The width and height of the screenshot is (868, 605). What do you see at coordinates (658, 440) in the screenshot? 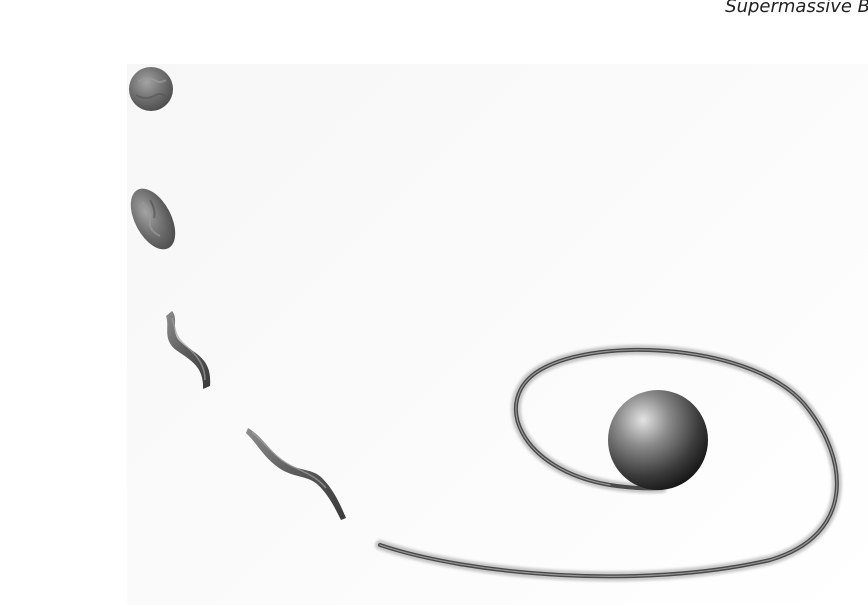
I see `black-hole-sphere` at bounding box center [658, 440].